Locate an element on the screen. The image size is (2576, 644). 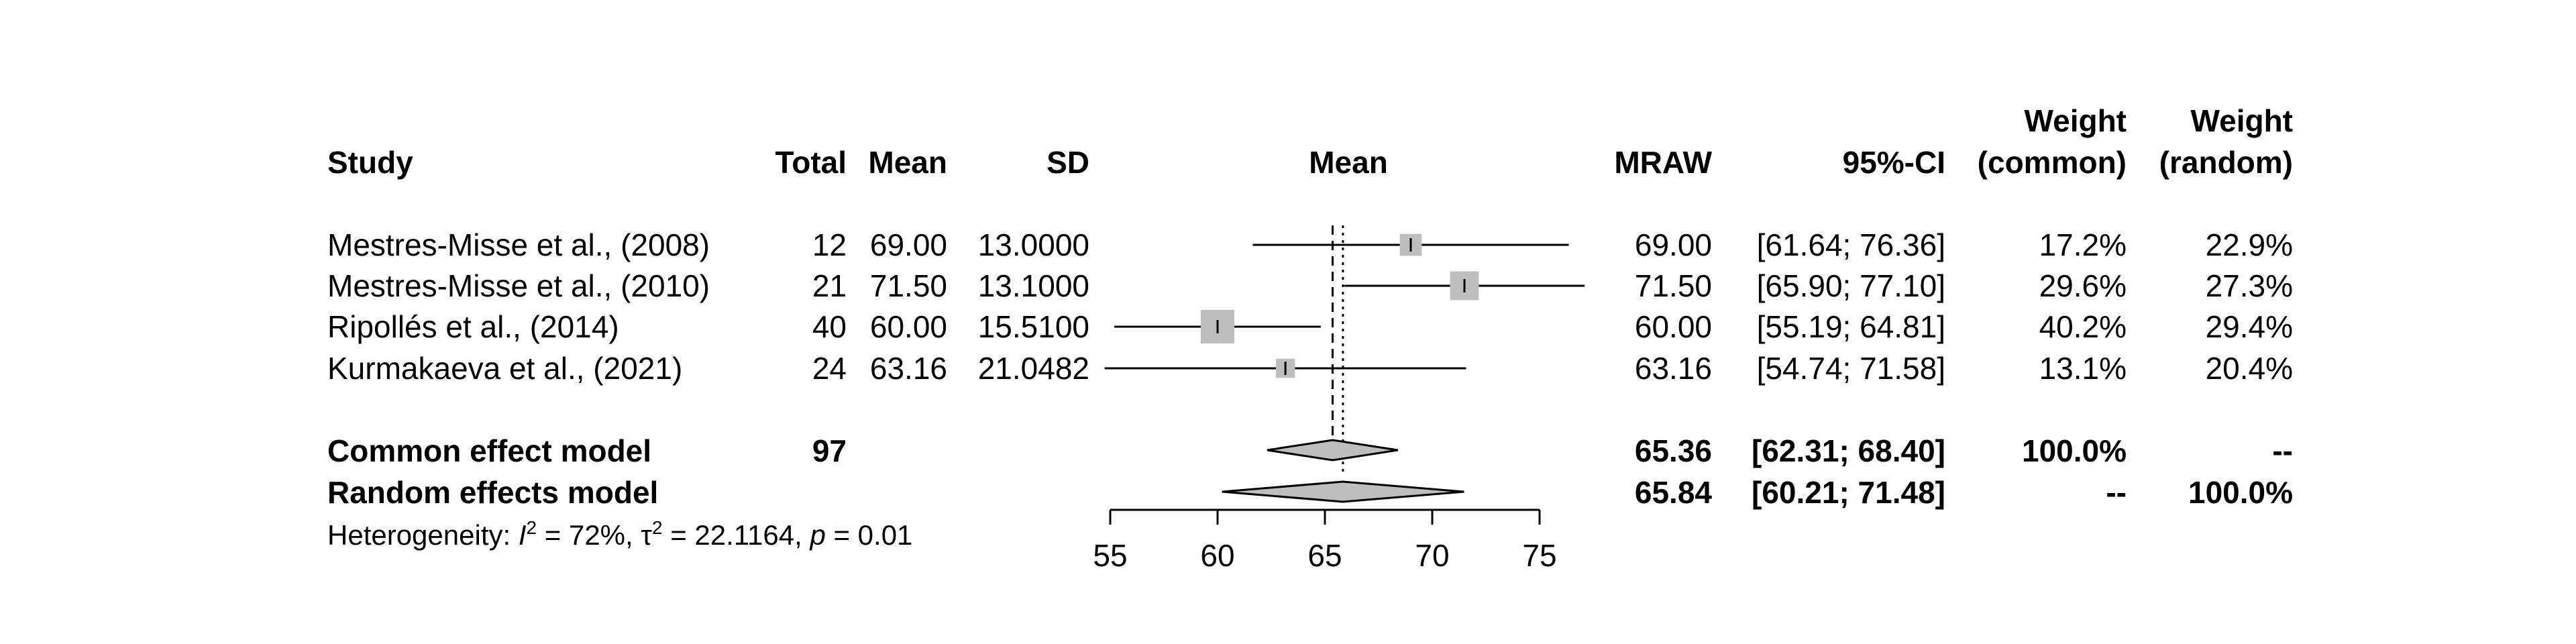
study-weight-random: 20.4% is located at coordinates (2249, 368).